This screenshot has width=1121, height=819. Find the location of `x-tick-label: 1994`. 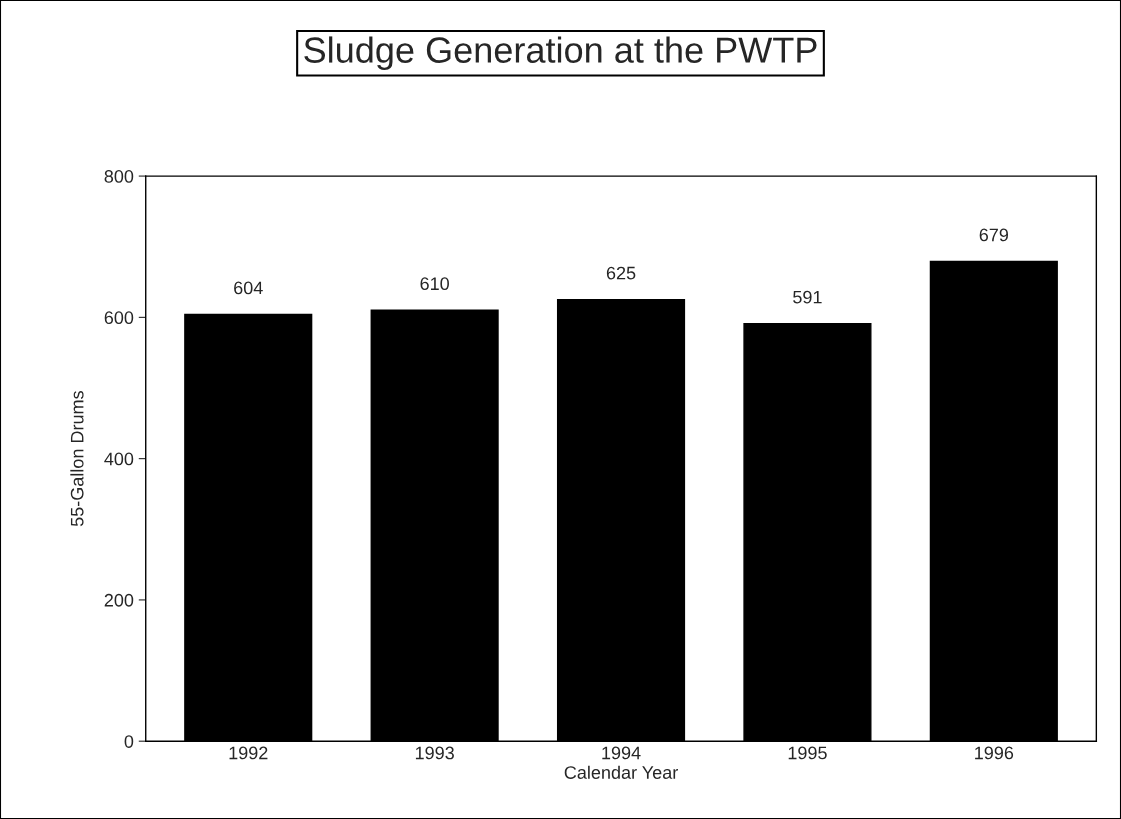

x-tick-label: 1994 is located at coordinates (621, 753).